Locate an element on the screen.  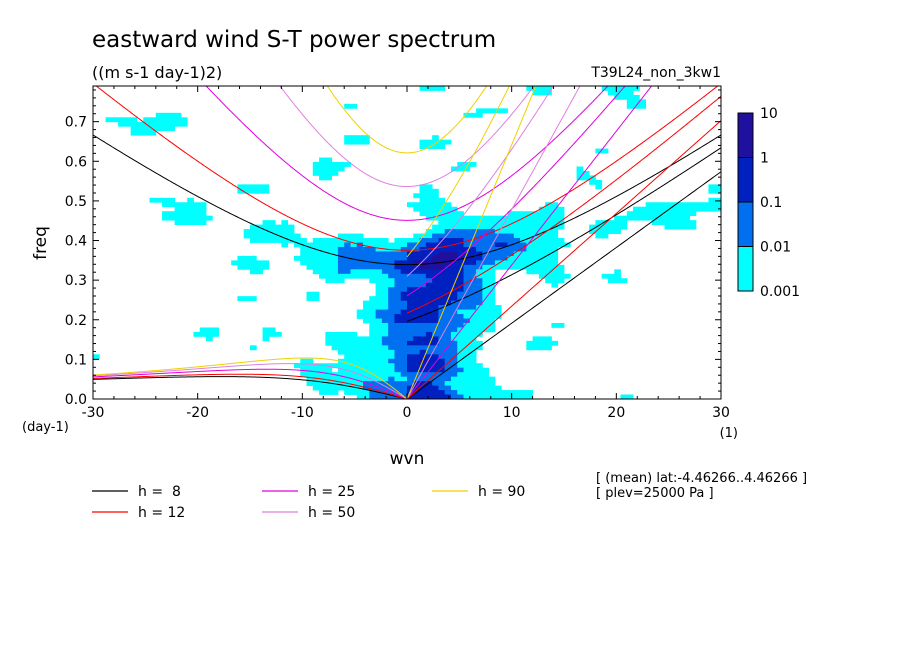
x-tick-label: -30 is located at coordinates (93, 413).